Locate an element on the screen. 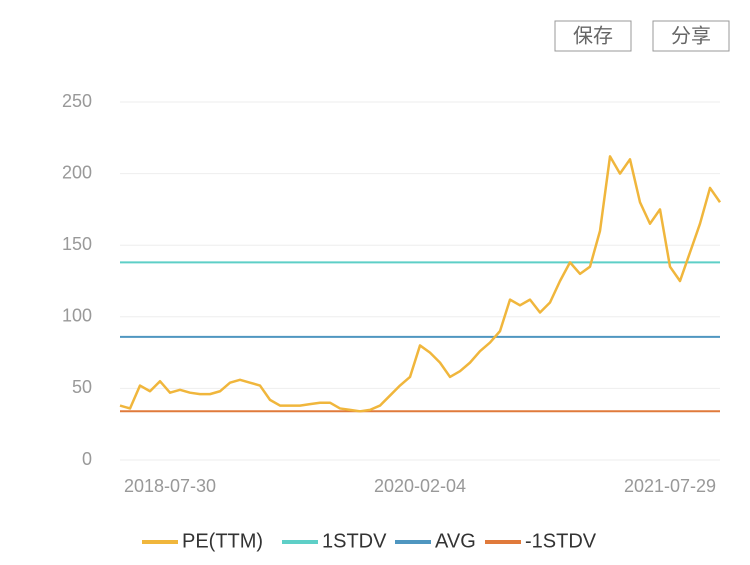  save-label: 保存 is located at coordinates (593, 35).